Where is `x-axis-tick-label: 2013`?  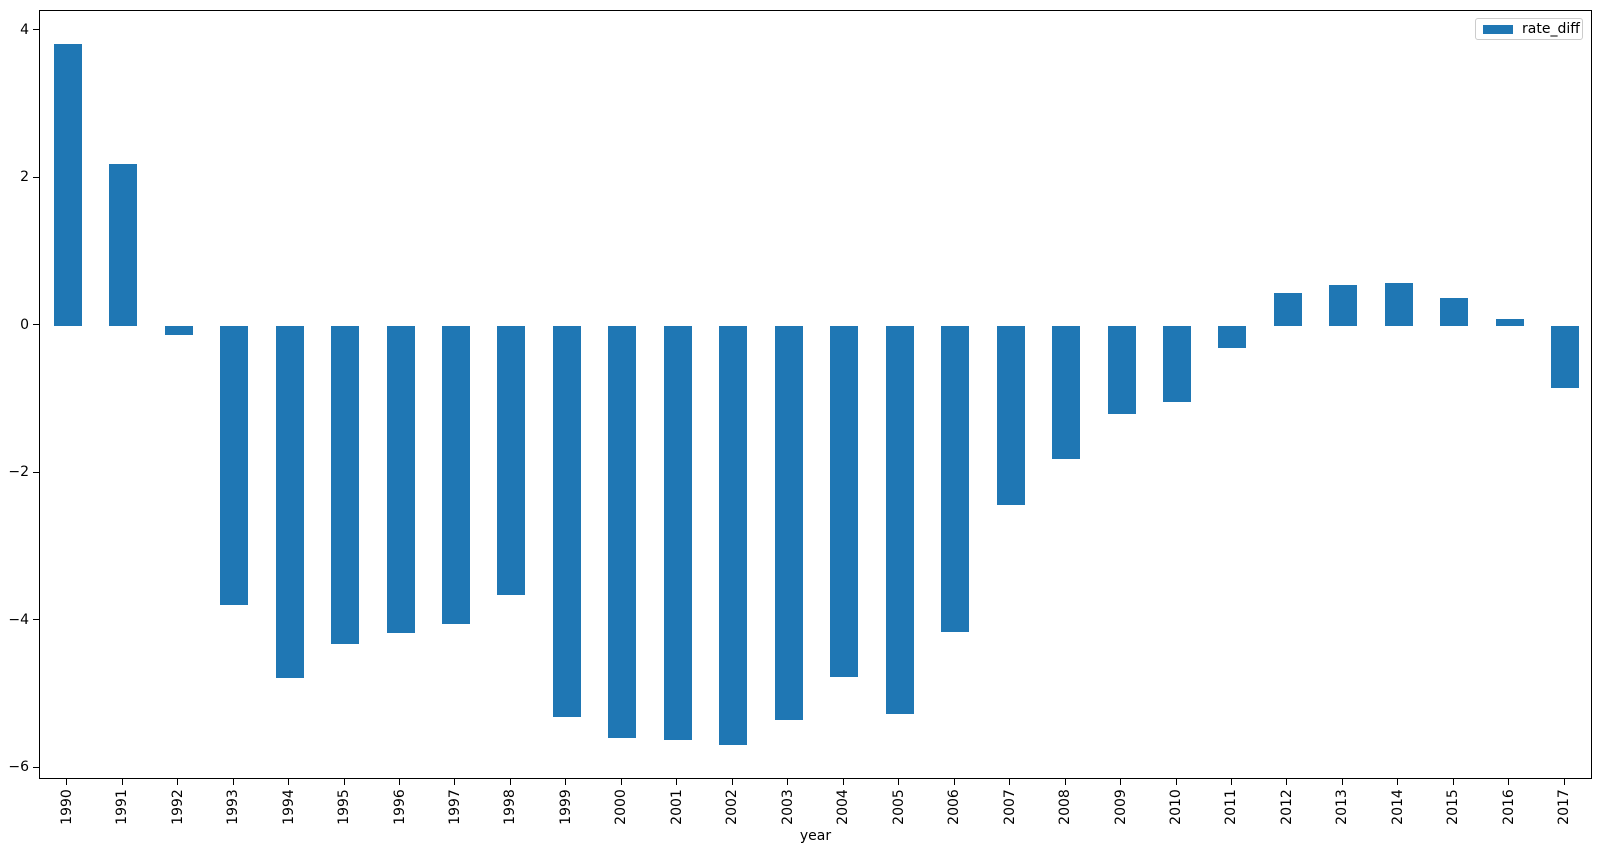 x-axis-tick-label: 2013 is located at coordinates (1342, 807).